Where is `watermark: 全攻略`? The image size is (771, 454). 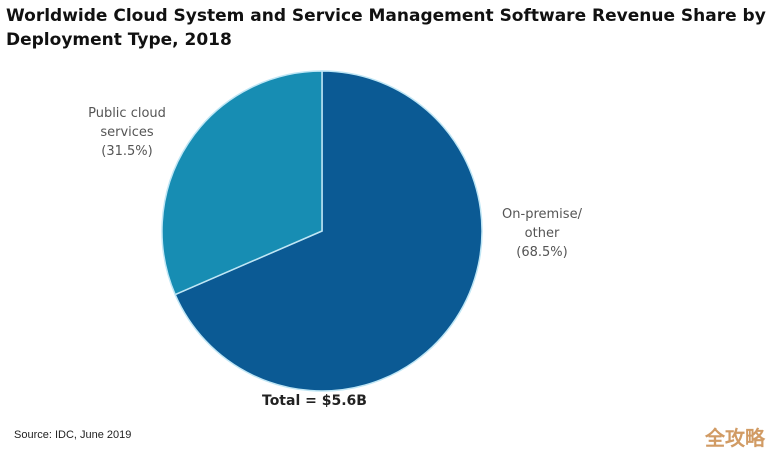
watermark: 全攻略 is located at coordinates (735, 438).